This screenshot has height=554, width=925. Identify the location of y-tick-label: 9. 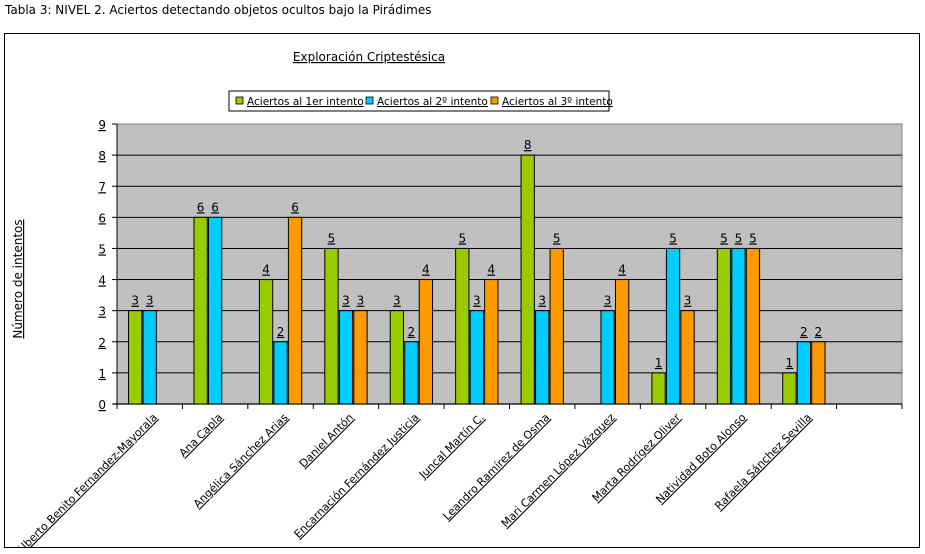
(102, 125).